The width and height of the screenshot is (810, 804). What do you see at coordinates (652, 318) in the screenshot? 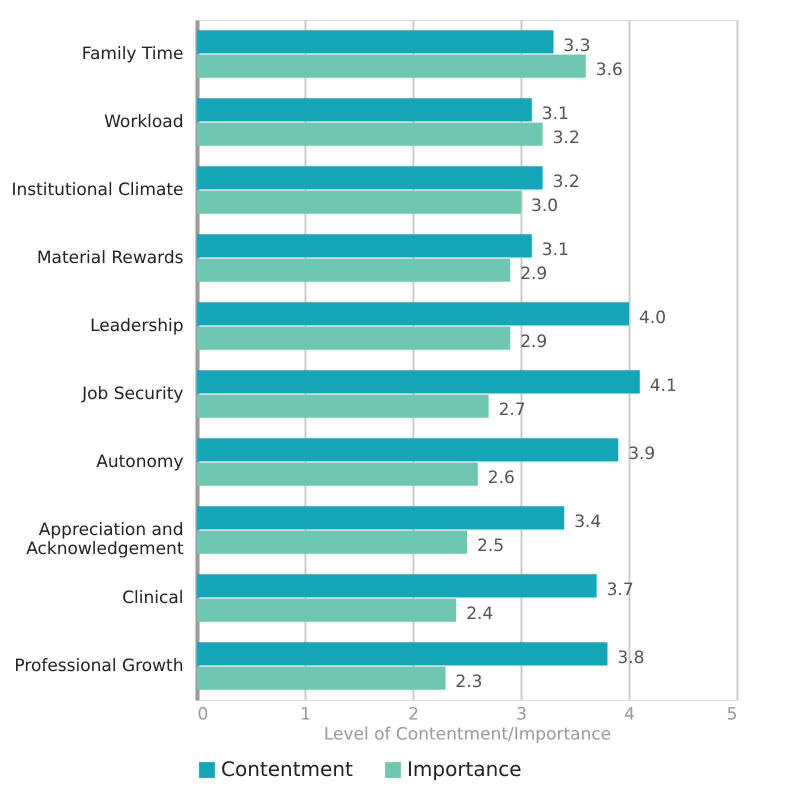
I see `data-label: 4.0` at bounding box center [652, 318].